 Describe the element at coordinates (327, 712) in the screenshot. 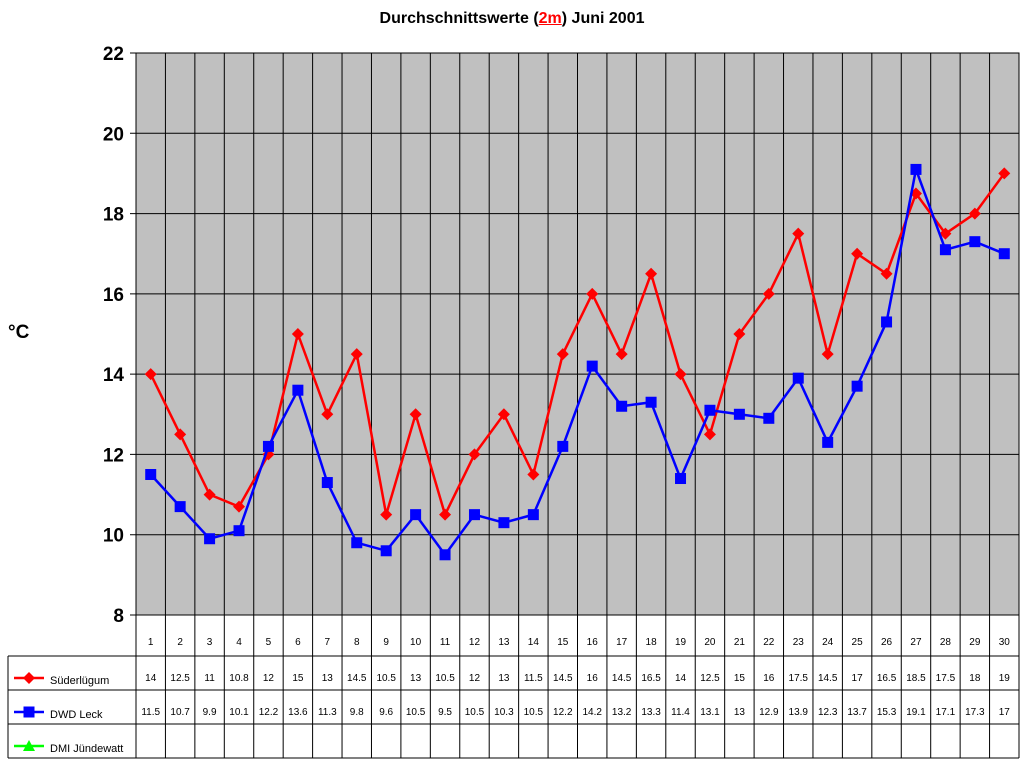

I see `data-label: 11.3` at that location.